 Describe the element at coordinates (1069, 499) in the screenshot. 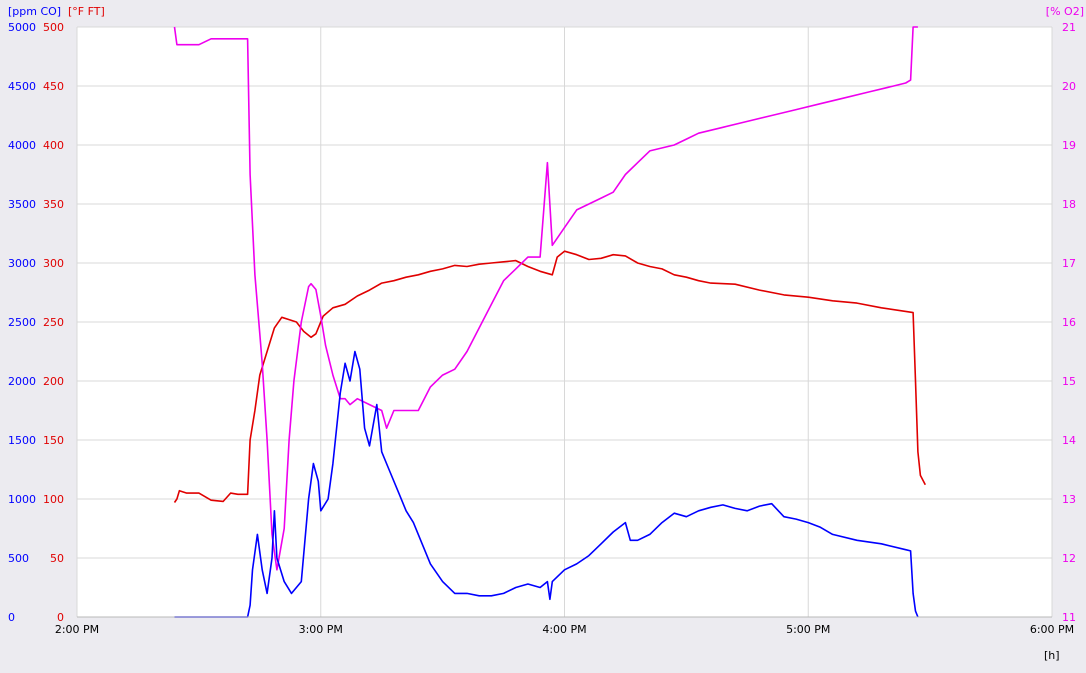

I see `o2-tick-label: 13` at that location.